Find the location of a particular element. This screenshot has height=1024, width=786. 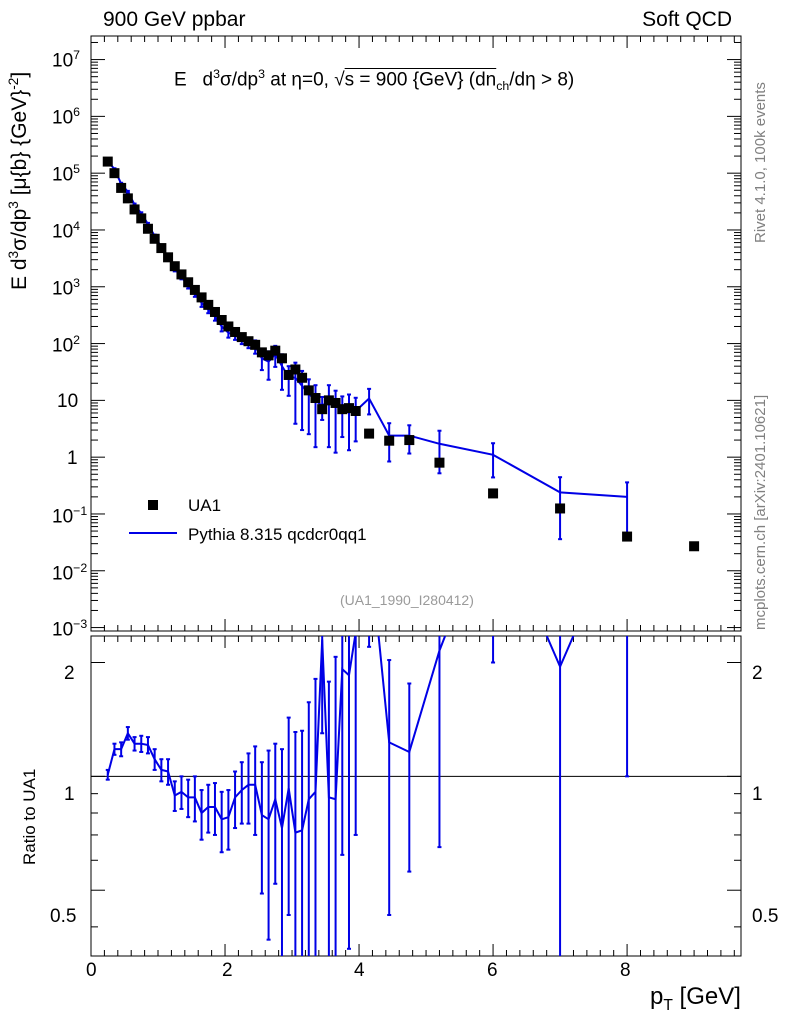

analysis-reference: (UA1_1990_I280412) is located at coordinates (407, 600).